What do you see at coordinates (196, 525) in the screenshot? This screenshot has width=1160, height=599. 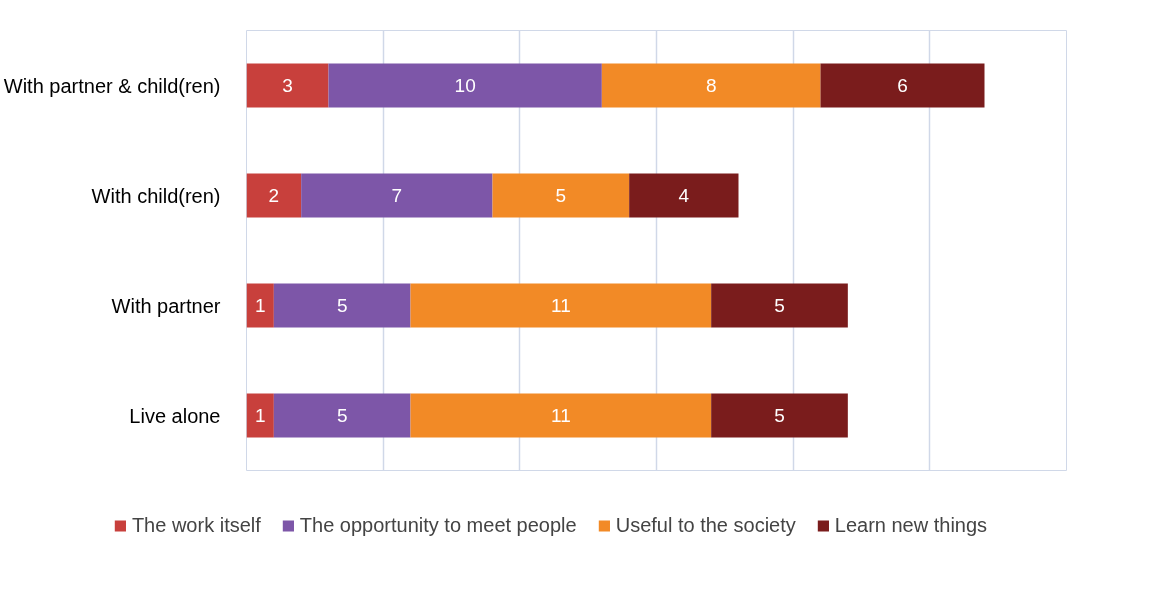 I see `legend-label: The work itself` at bounding box center [196, 525].